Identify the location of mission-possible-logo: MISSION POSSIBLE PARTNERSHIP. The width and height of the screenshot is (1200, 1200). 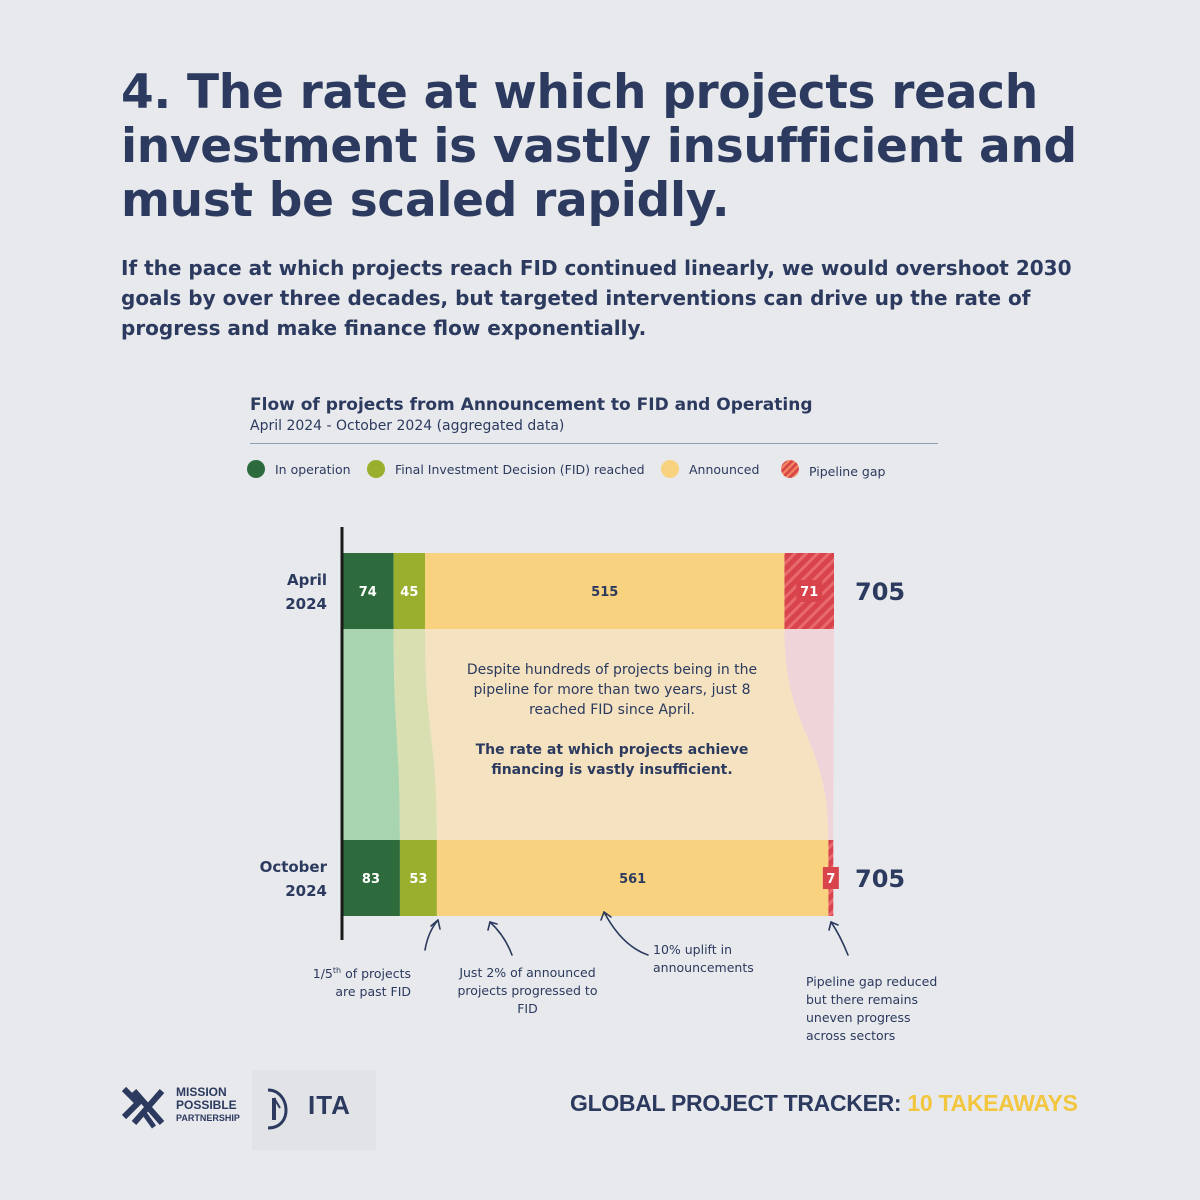
(190, 1108).